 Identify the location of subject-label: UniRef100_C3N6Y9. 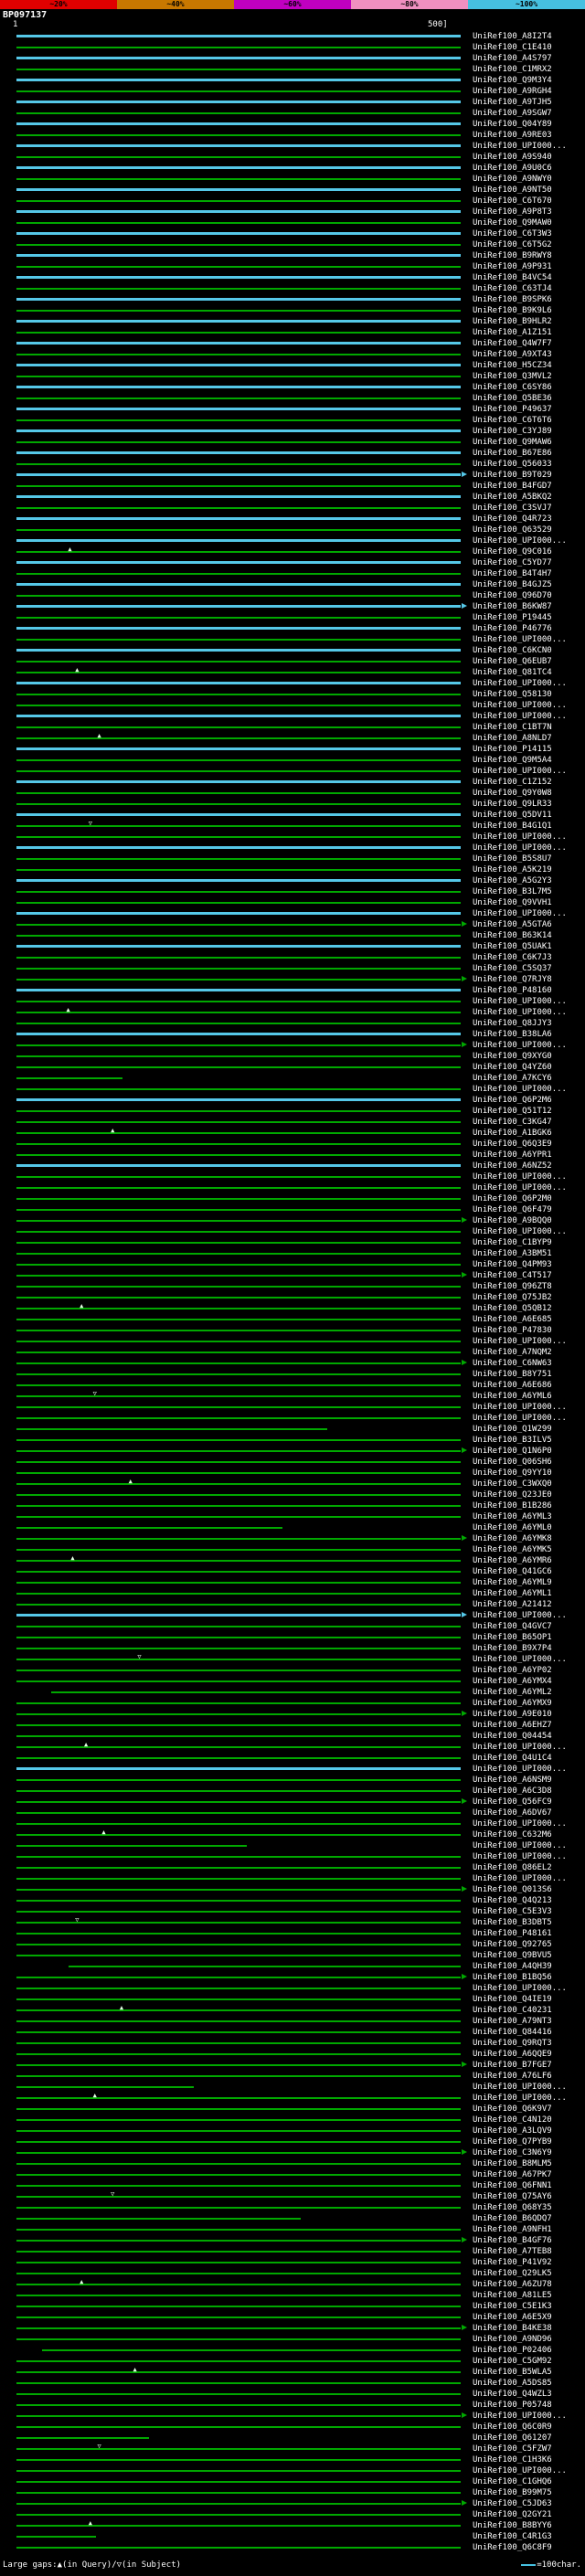
(512, 2152).